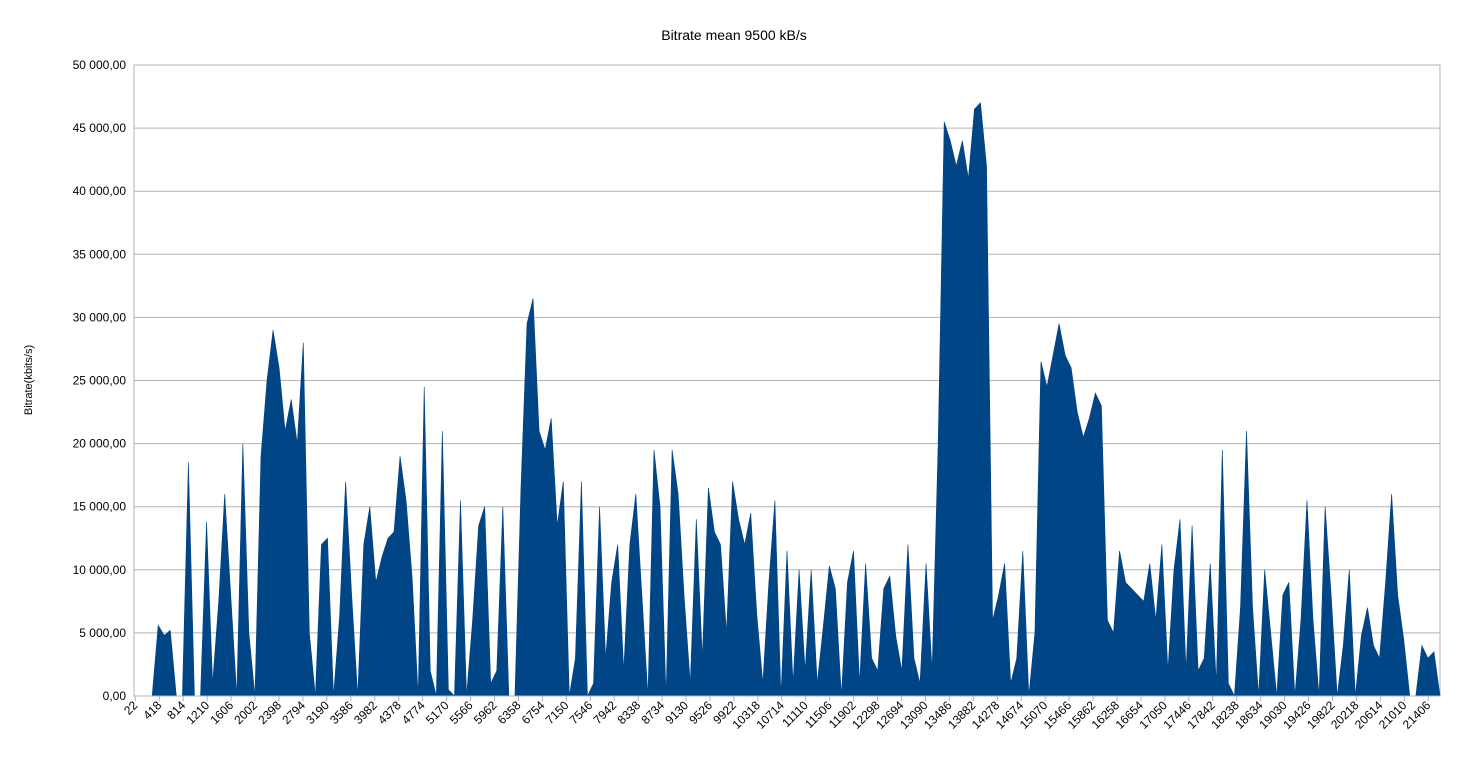 The width and height of the screenshot is (1469, 764). Describe the element at coordinates (700, 712) in the screenshot. I see `x-tick-label: 9526` at that location.